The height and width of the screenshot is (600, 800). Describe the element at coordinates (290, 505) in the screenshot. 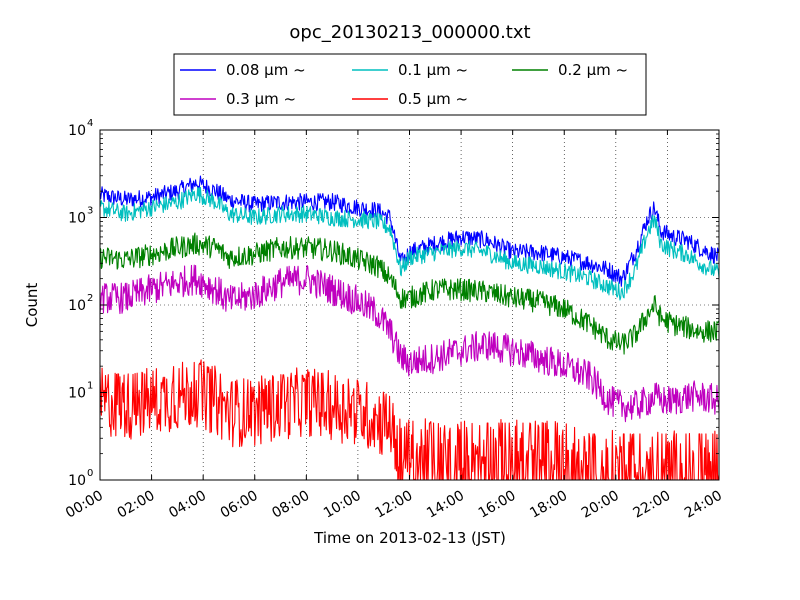

I see `x-tick-label: 08:00` at that location.